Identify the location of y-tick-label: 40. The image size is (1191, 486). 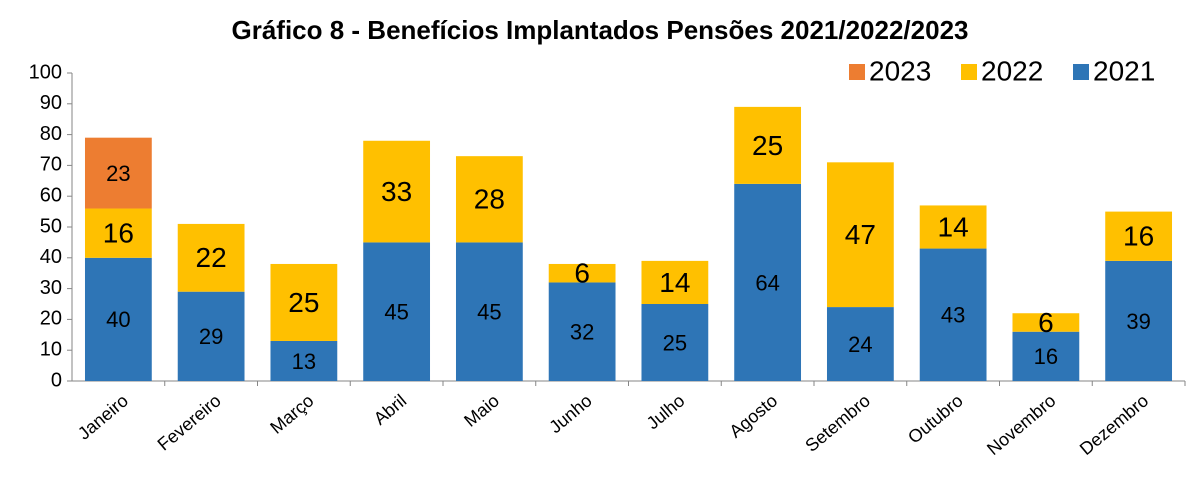
(51, 257).